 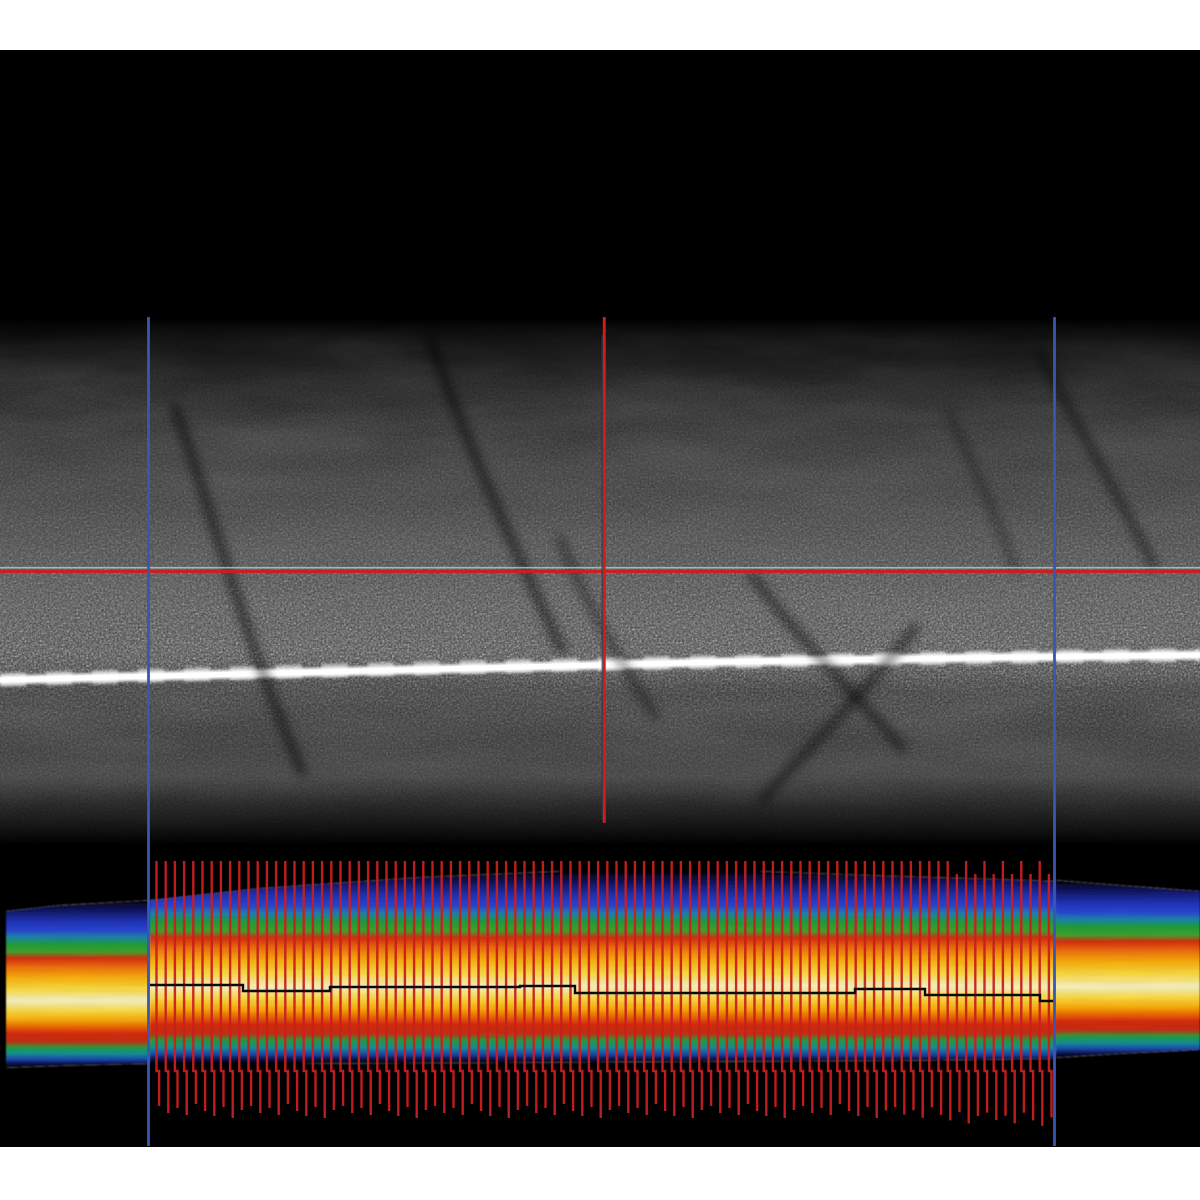 What do you see at coordinates (1054, 731) in the screenshot?
I see `range-cursor-right` at bounding box center [1054, 731].